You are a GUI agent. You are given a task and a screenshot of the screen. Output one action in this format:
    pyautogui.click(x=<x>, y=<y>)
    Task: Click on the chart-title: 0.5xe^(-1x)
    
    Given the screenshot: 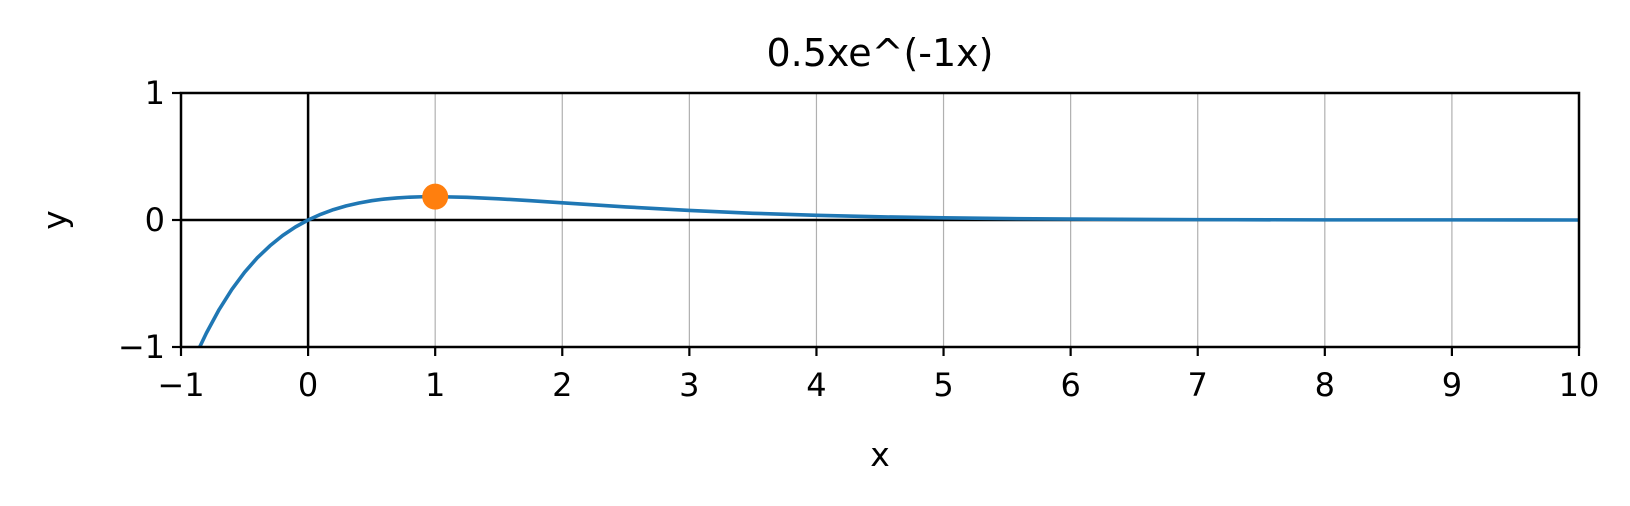 What is the action you would take?
    pyautogui.click(x=880, y=53)
    